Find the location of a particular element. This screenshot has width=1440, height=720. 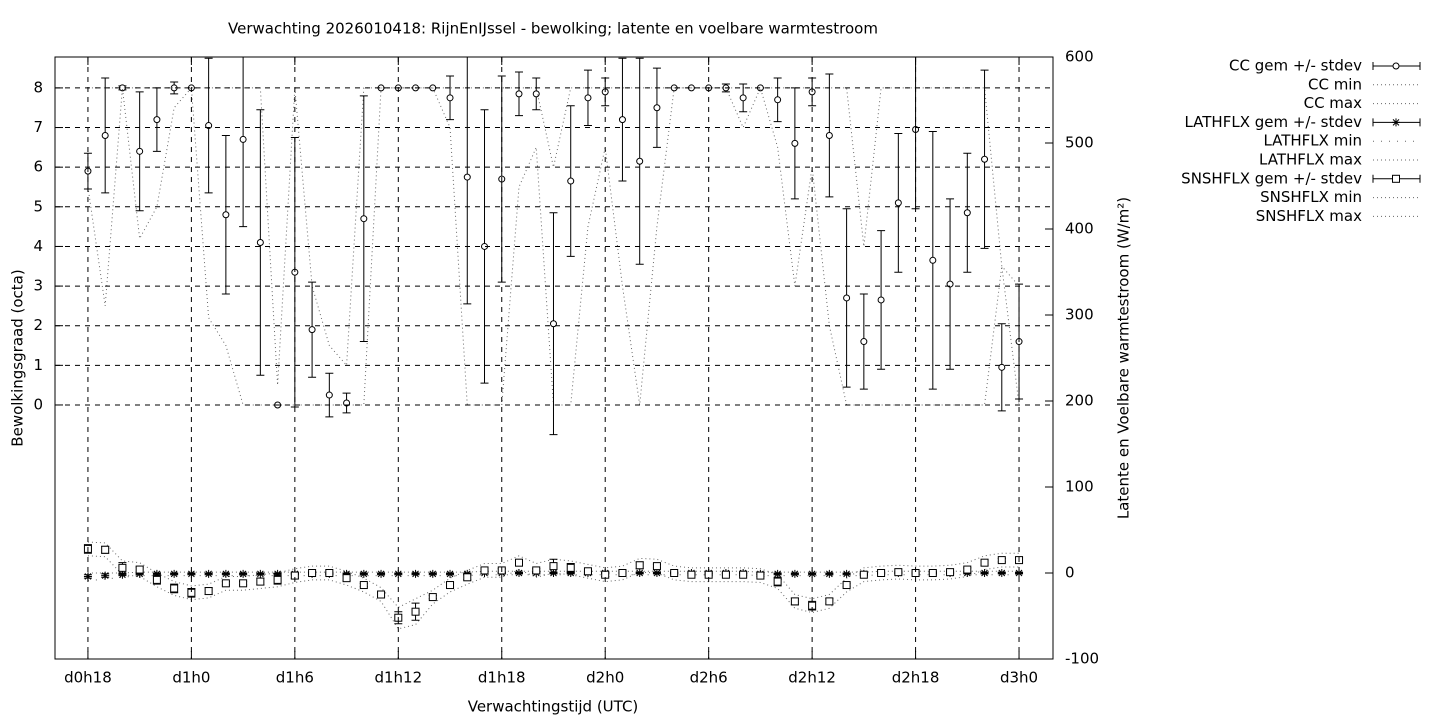

legend-label: SNSHFLX min is located at coordinates (1311, 197).